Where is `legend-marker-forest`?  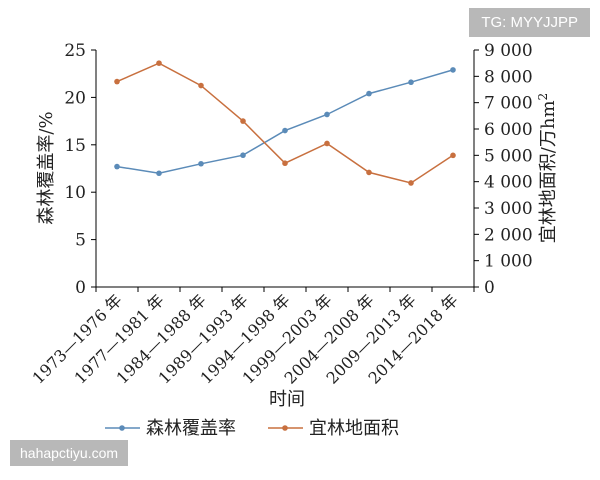
legend-marker-forest is located at coordinates (122, 428).